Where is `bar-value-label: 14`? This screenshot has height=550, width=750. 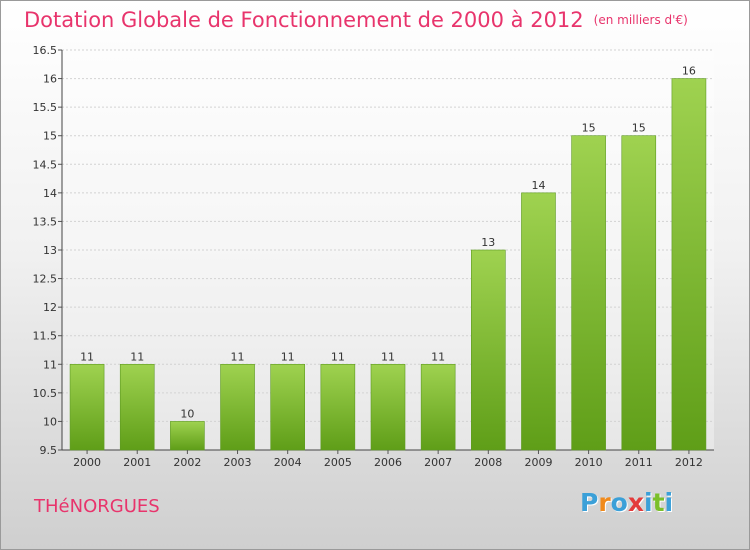 bar-value-label: 14 is located at coordinates (538, 185).